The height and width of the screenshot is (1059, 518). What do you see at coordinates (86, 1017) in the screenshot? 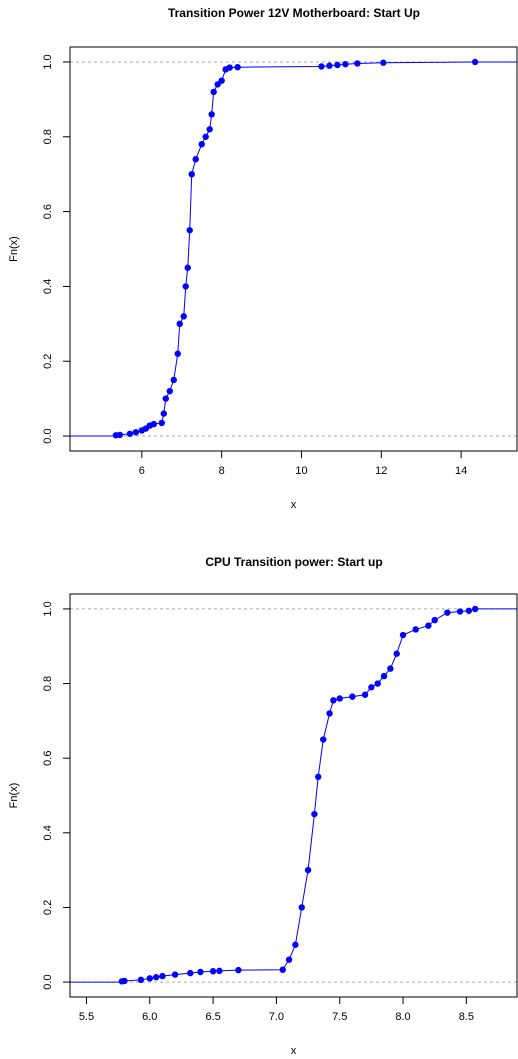
I see `x-tick-label: 5.5` at bounding box center [86, 1017].